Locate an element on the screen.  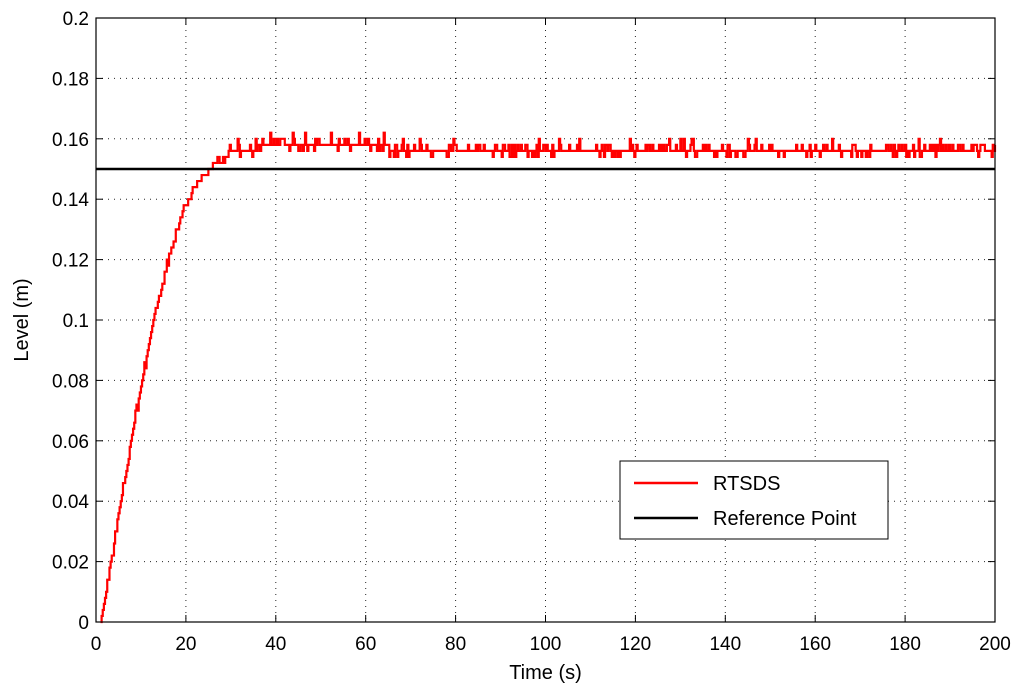
x-axis-title: Time (s) is located at coordinates (545, 673).